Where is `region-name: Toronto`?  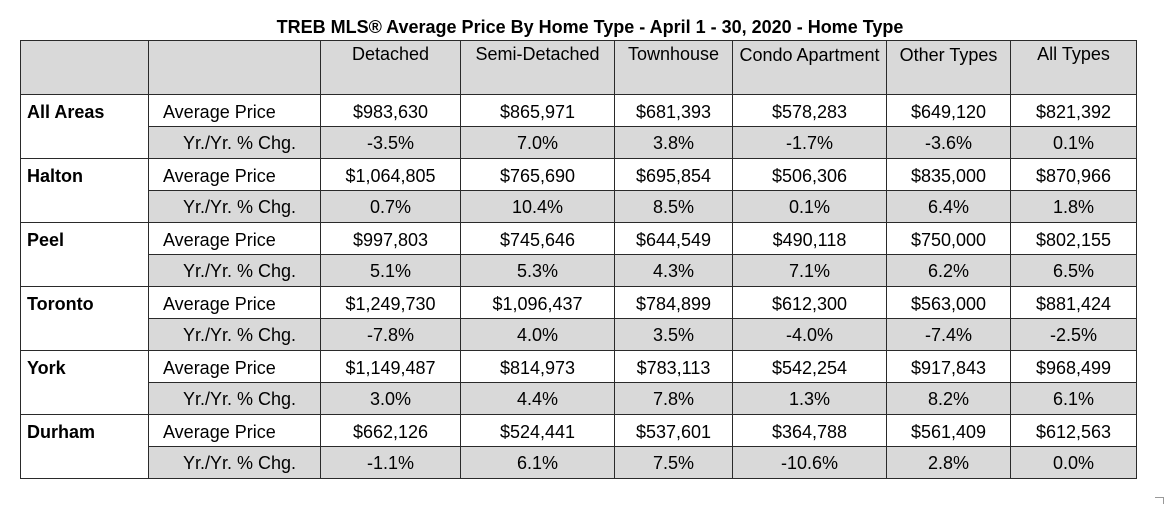
region-name: Toronto is located at coordinates (84, 302).